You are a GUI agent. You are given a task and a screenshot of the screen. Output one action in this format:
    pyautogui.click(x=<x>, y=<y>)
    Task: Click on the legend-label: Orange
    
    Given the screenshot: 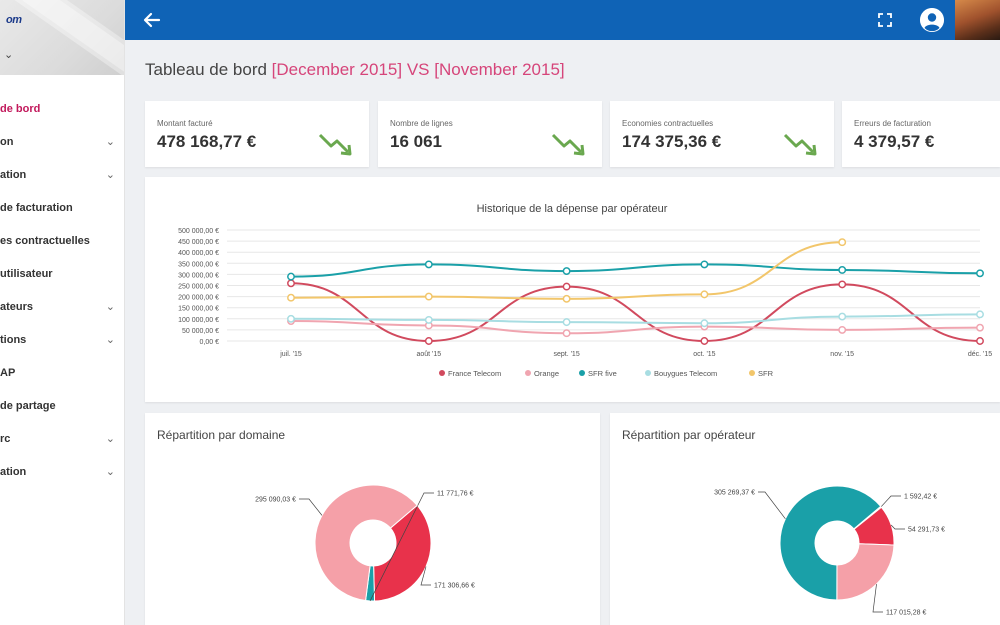 What is the action you would take?
    pyautogui.click(x=546, y=373)
    